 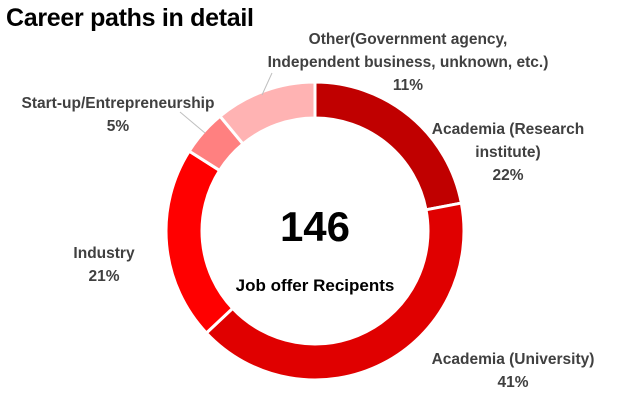 I want to click on donut-slice, so click(x=267, y=113).